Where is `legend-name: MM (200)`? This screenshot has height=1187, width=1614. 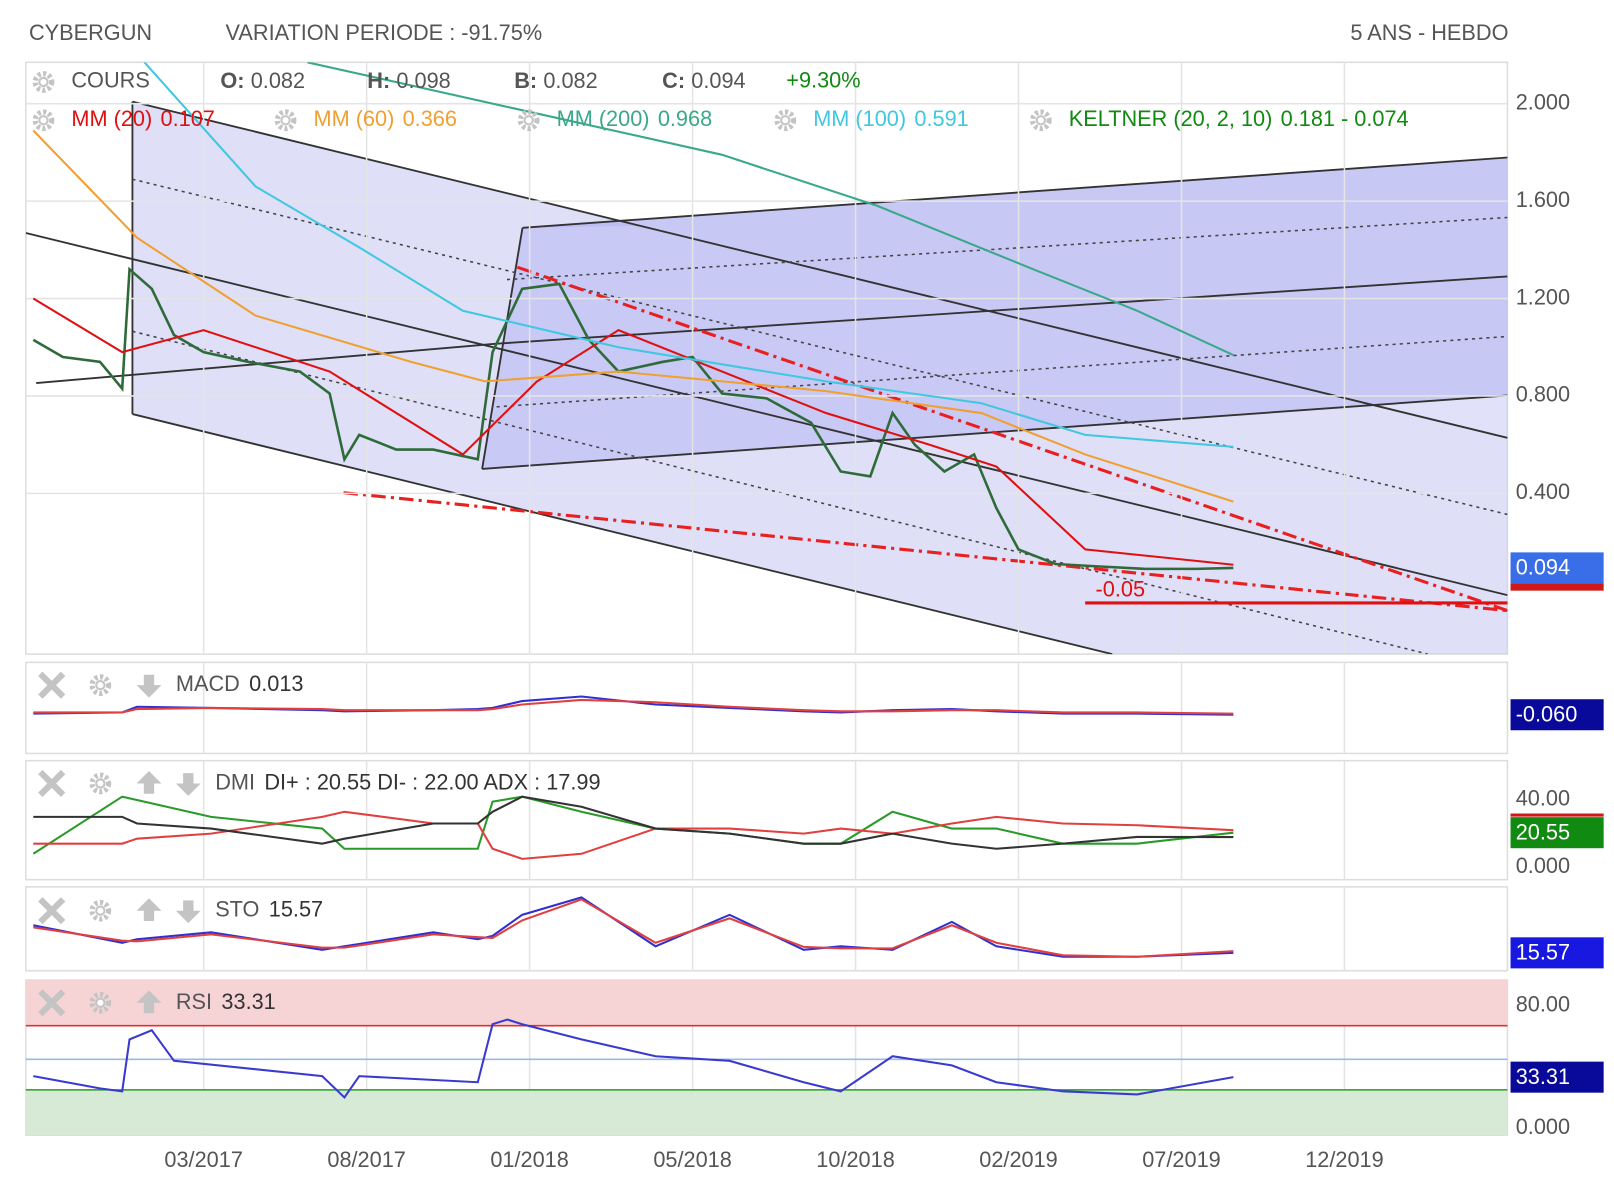 legend-name: MM (200) is located at coordinates (603, 118).